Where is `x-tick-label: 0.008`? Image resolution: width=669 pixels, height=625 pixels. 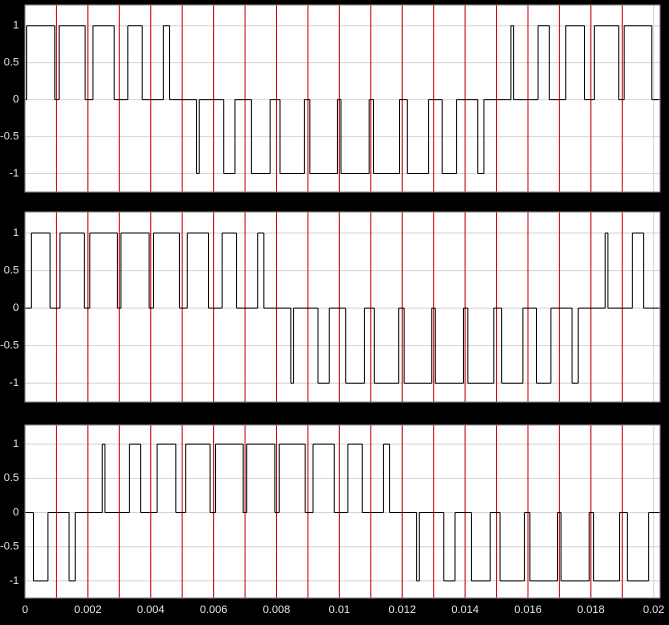
x-tick-label: 0.008 is located at coordinates (277, 610).